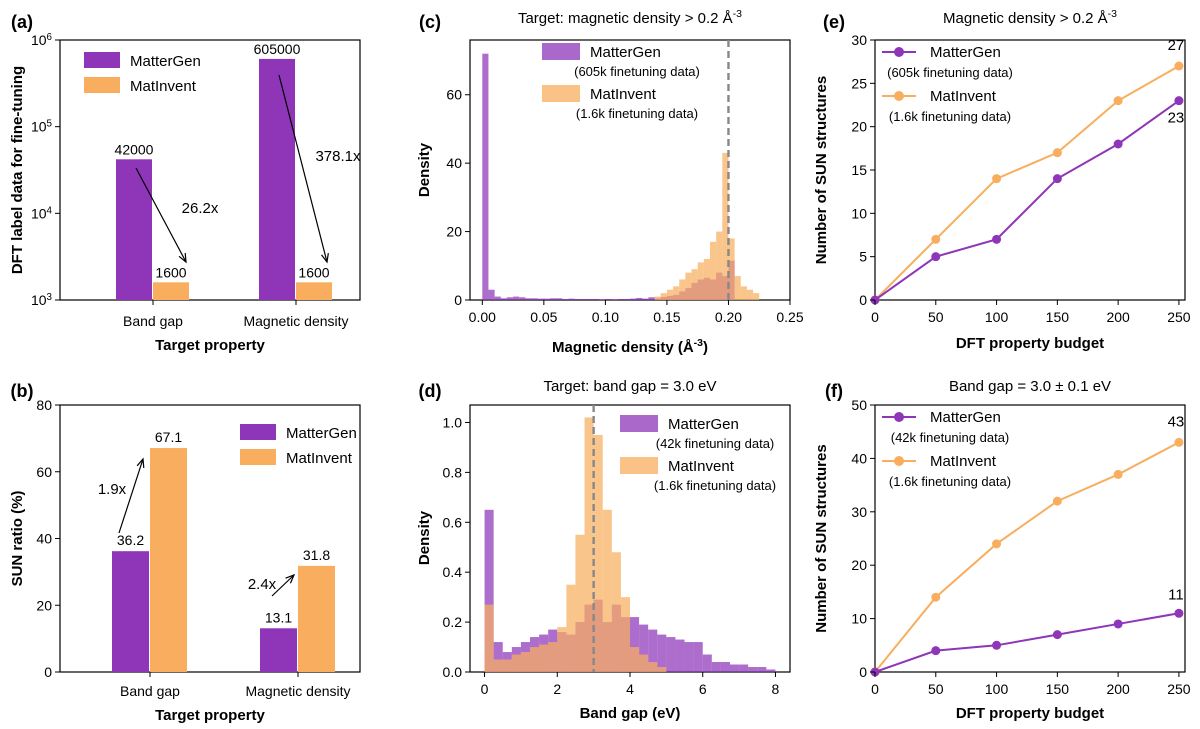 Image resolution: width=1200 pixels, height=729 pixels. Describe the element at coordinates (44, 405) in the screenshot. I see `panel-b-ytick-label: 80` at that location.